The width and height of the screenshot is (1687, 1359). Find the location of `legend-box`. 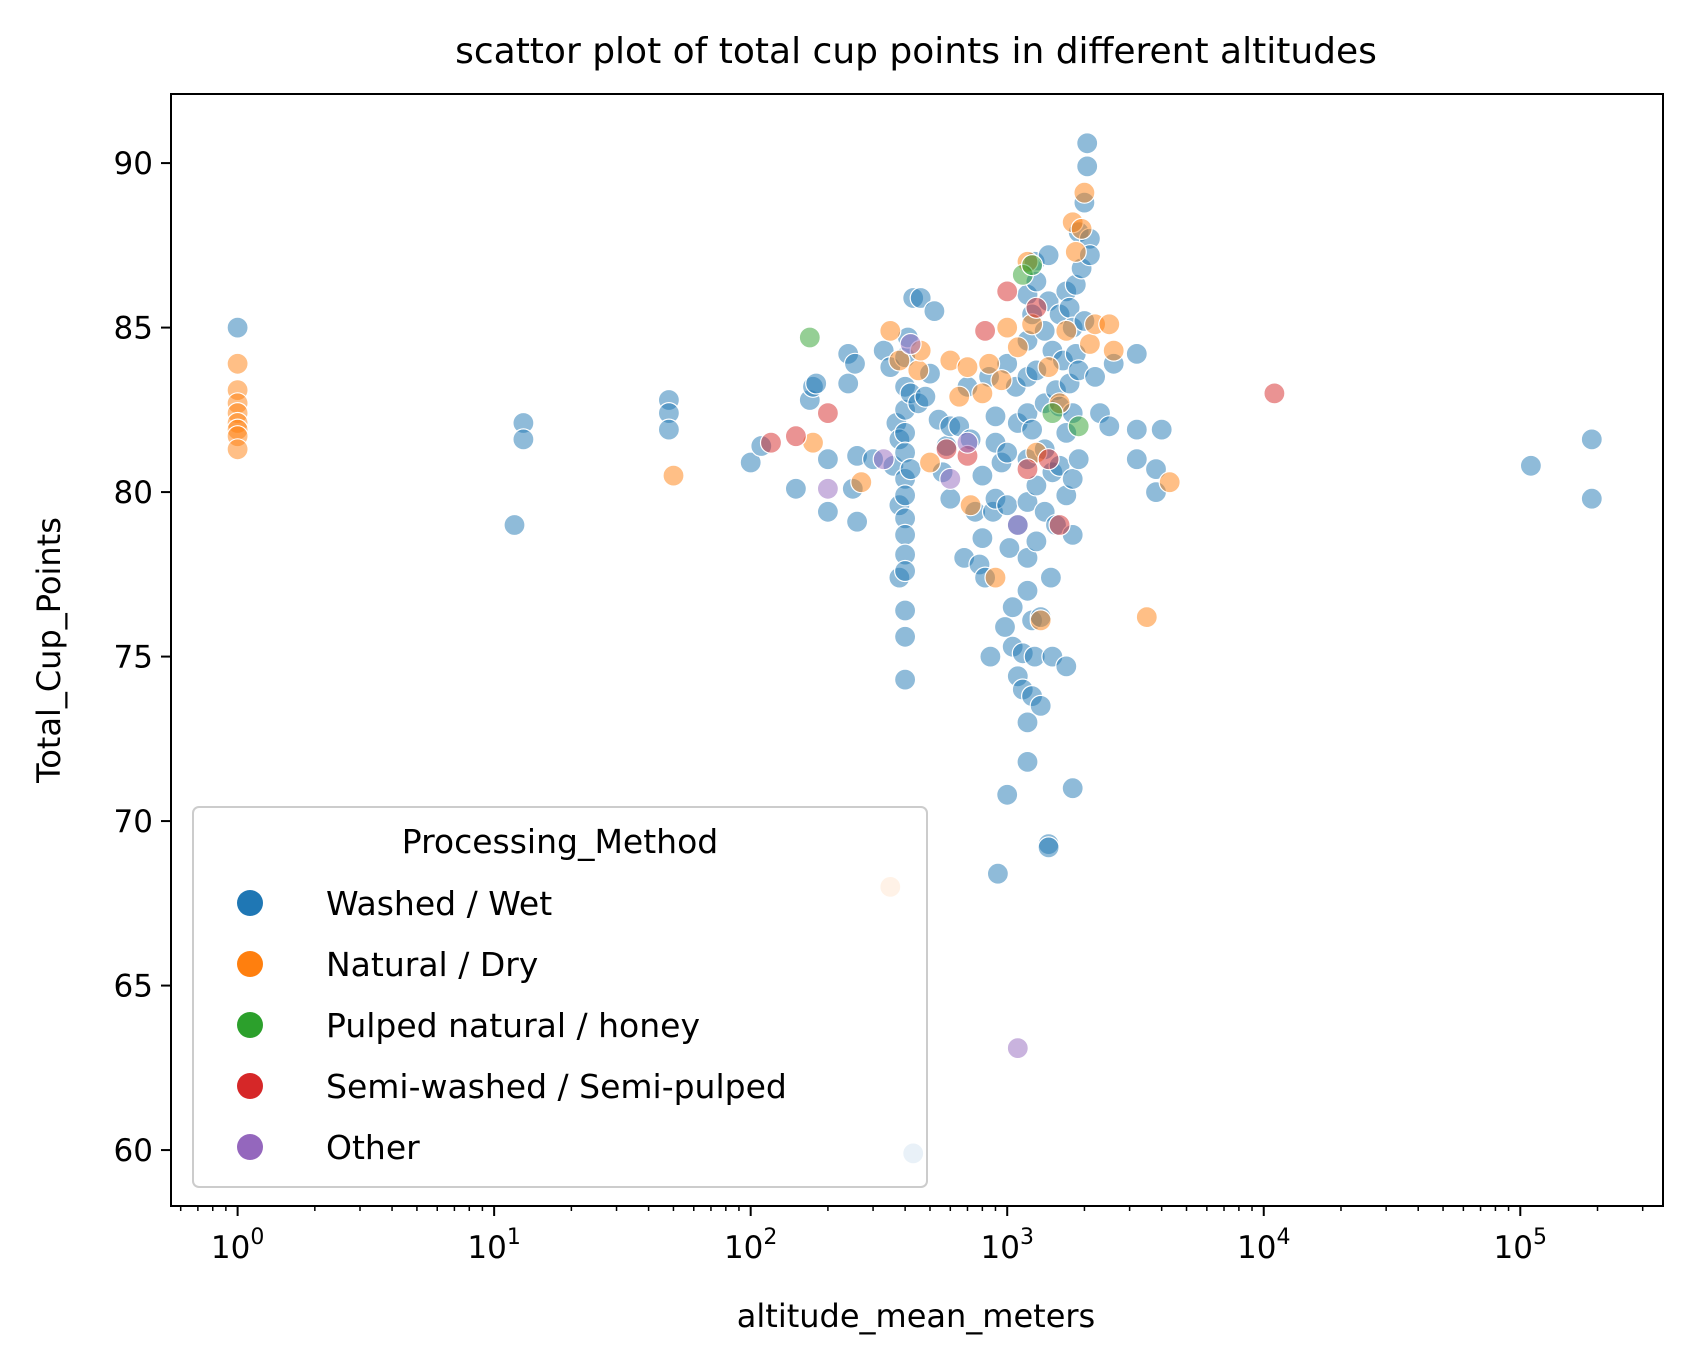

legend-box is located at coordinates (560, 997).